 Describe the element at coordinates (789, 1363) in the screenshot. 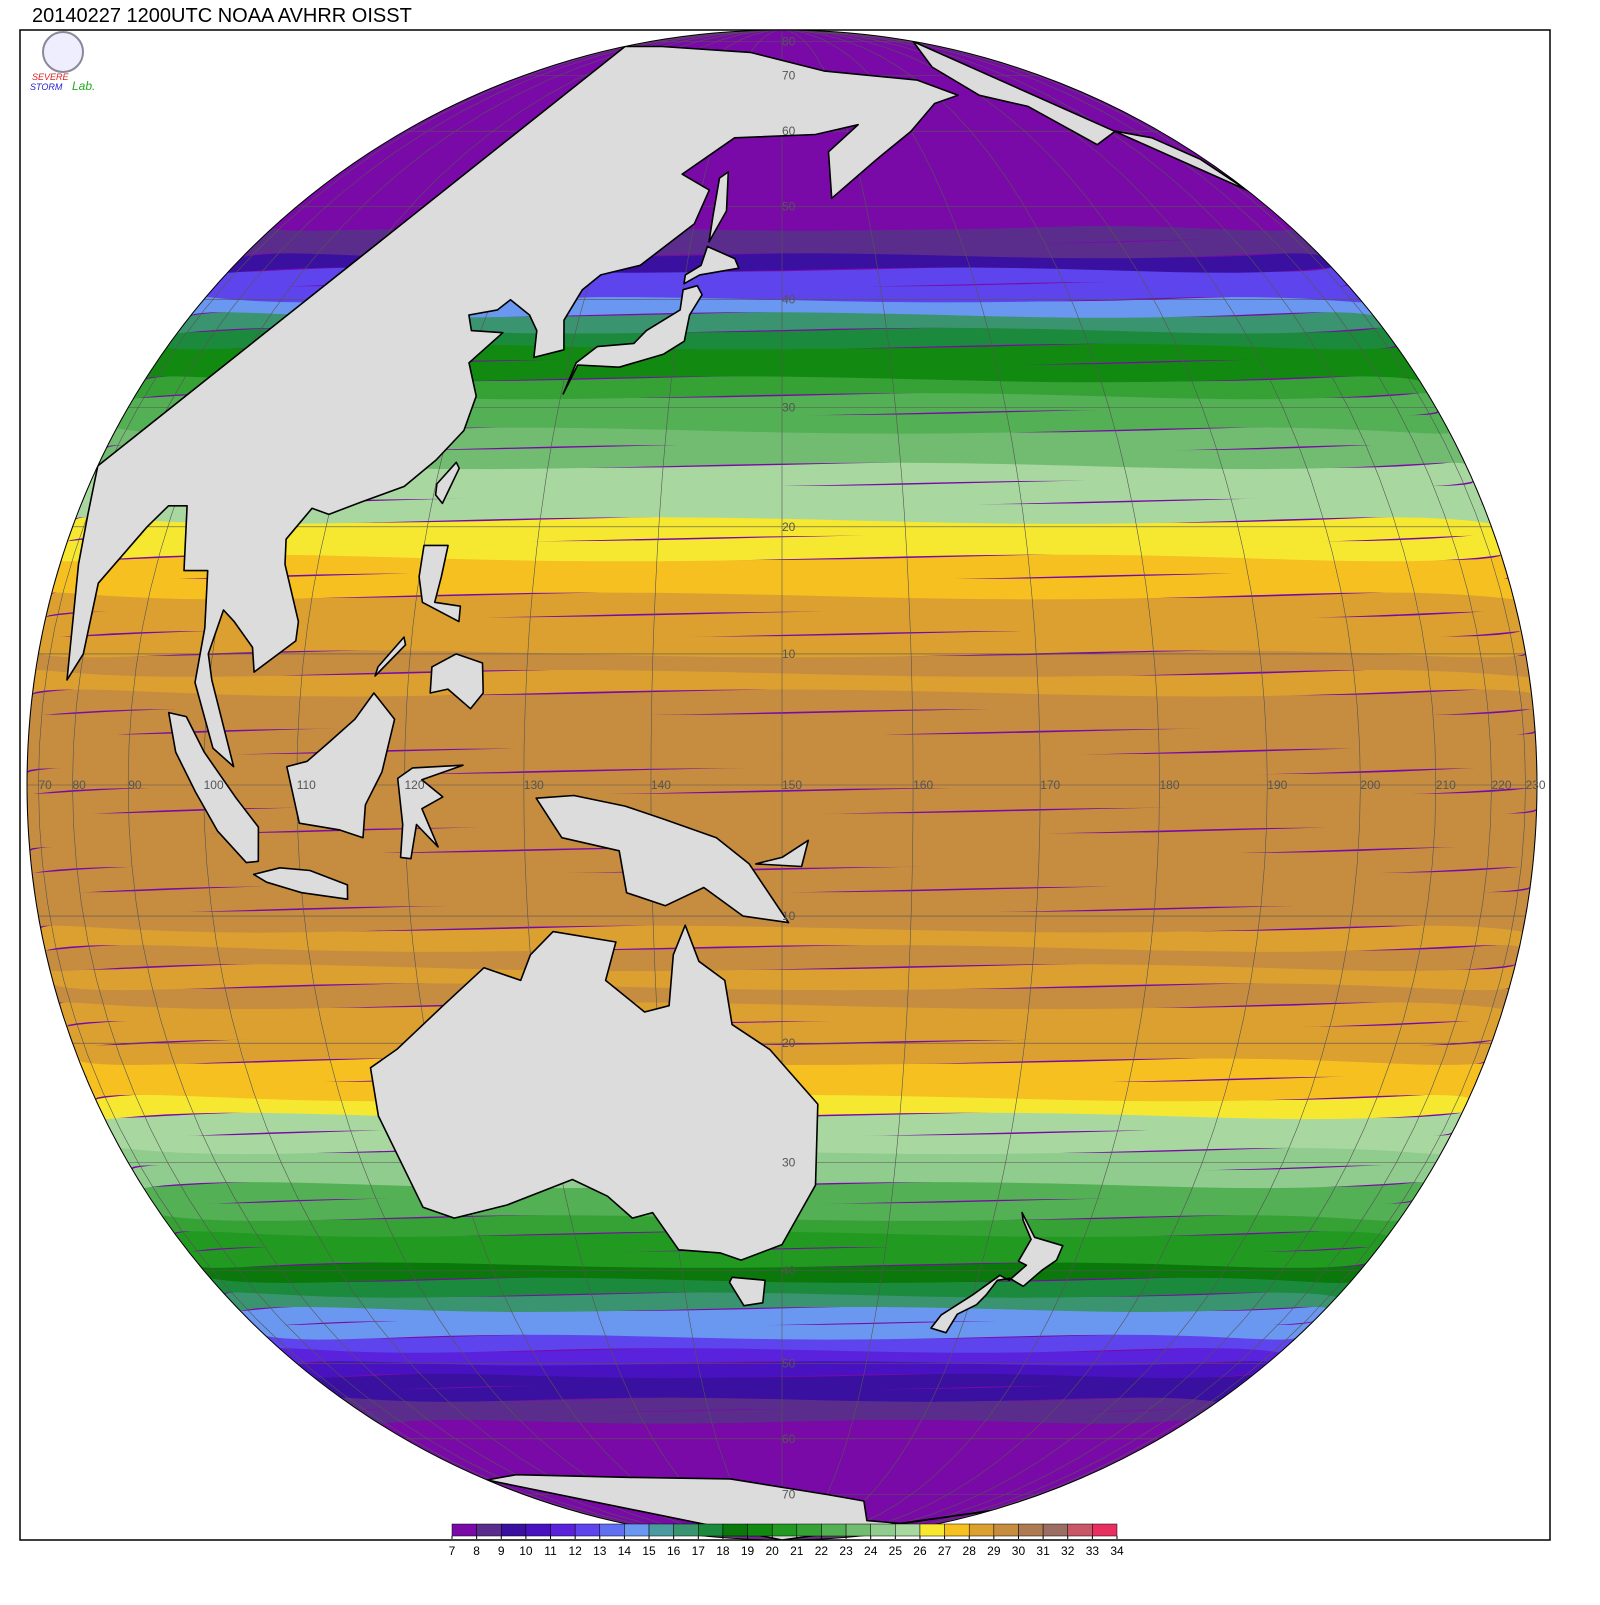

I see `parallel-label: 50` at that location.